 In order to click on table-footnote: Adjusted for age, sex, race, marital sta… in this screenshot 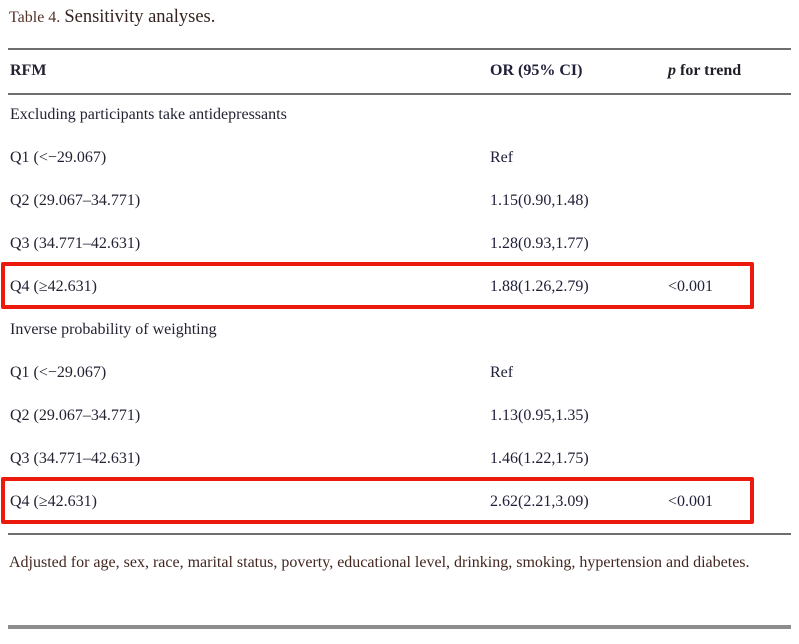, I will do `click(379, 562)`.